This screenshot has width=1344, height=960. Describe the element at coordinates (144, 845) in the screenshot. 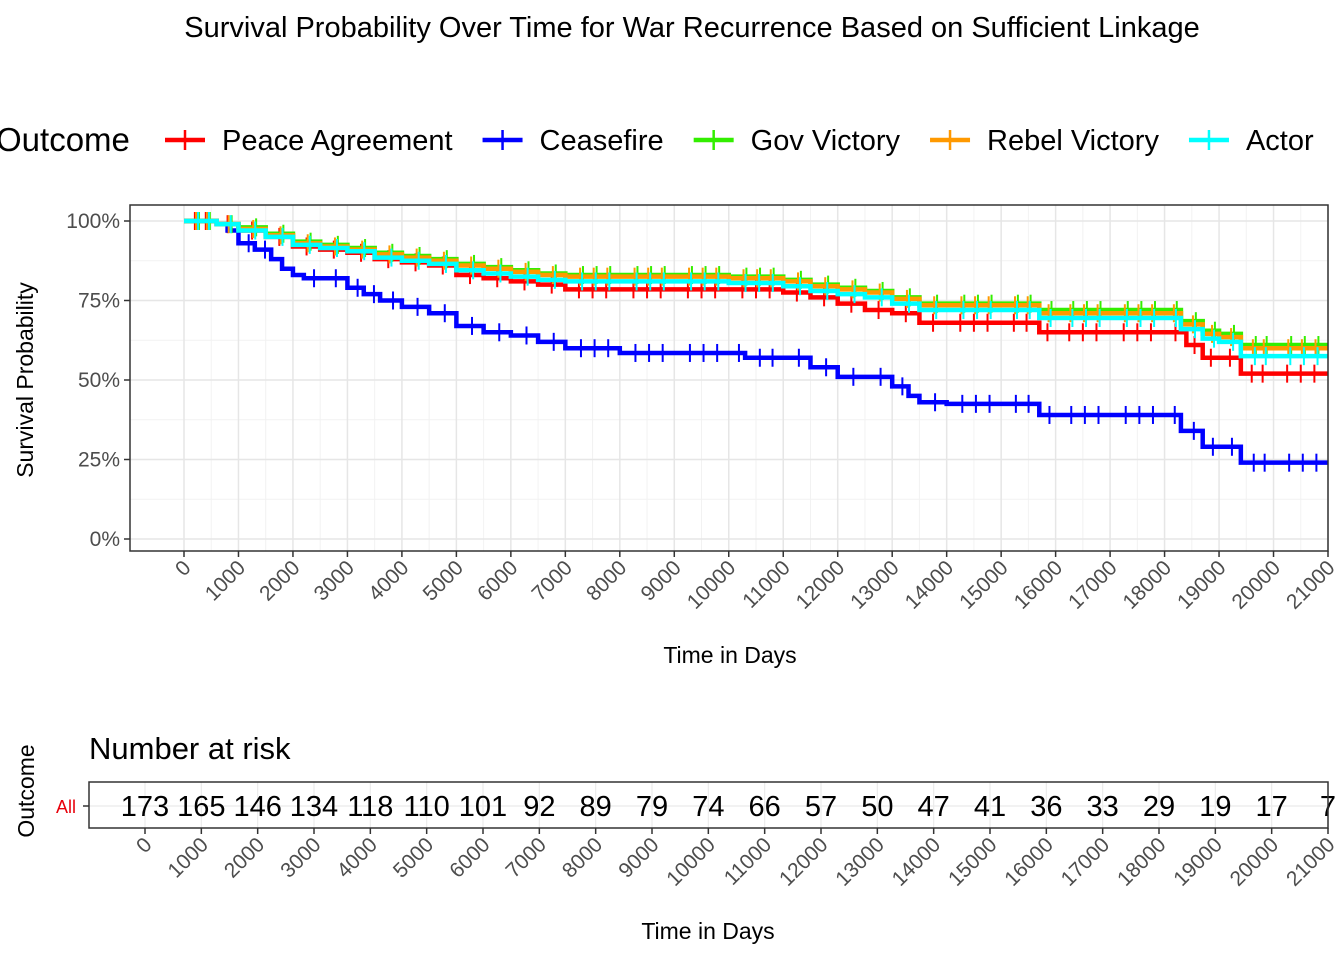

I see `risk-x-tick-label: 0` at that location.